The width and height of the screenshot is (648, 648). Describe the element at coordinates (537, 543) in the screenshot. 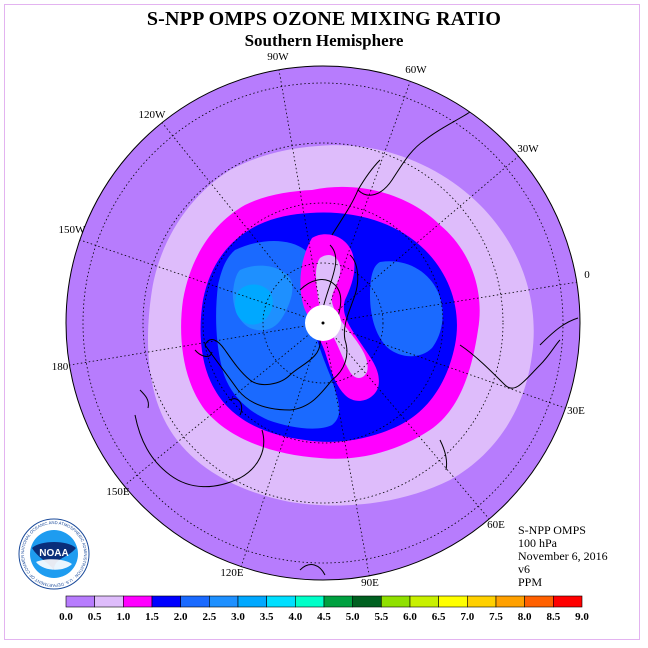

I see `info-level: 100 hPa` at that location.